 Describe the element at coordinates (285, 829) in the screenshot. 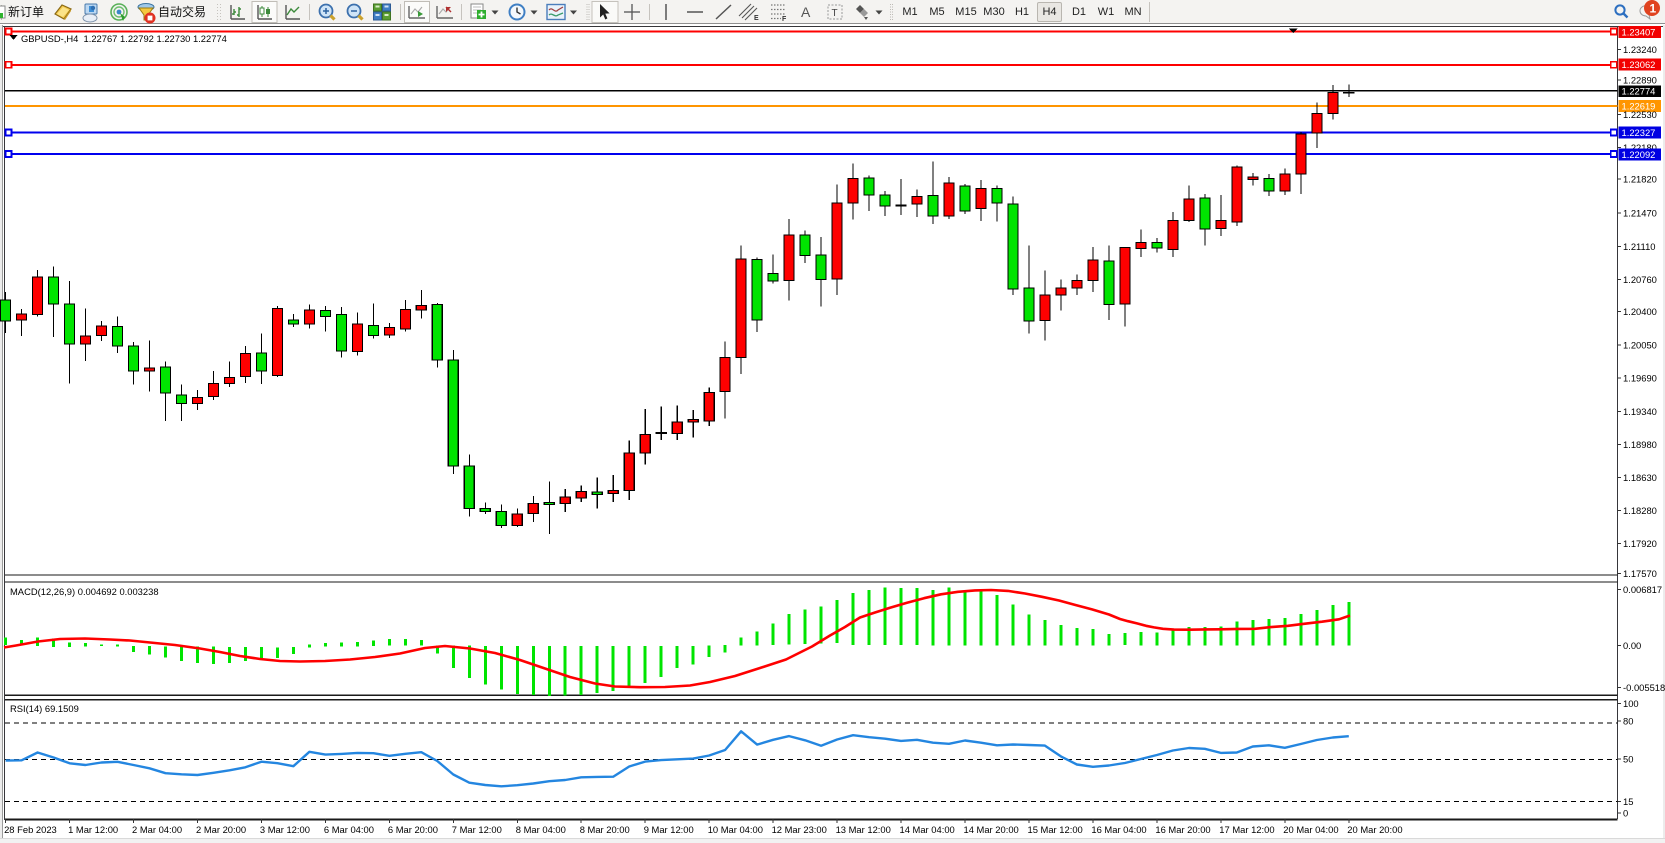

I see `svg-text: 3 Mar 12:00` at that location.